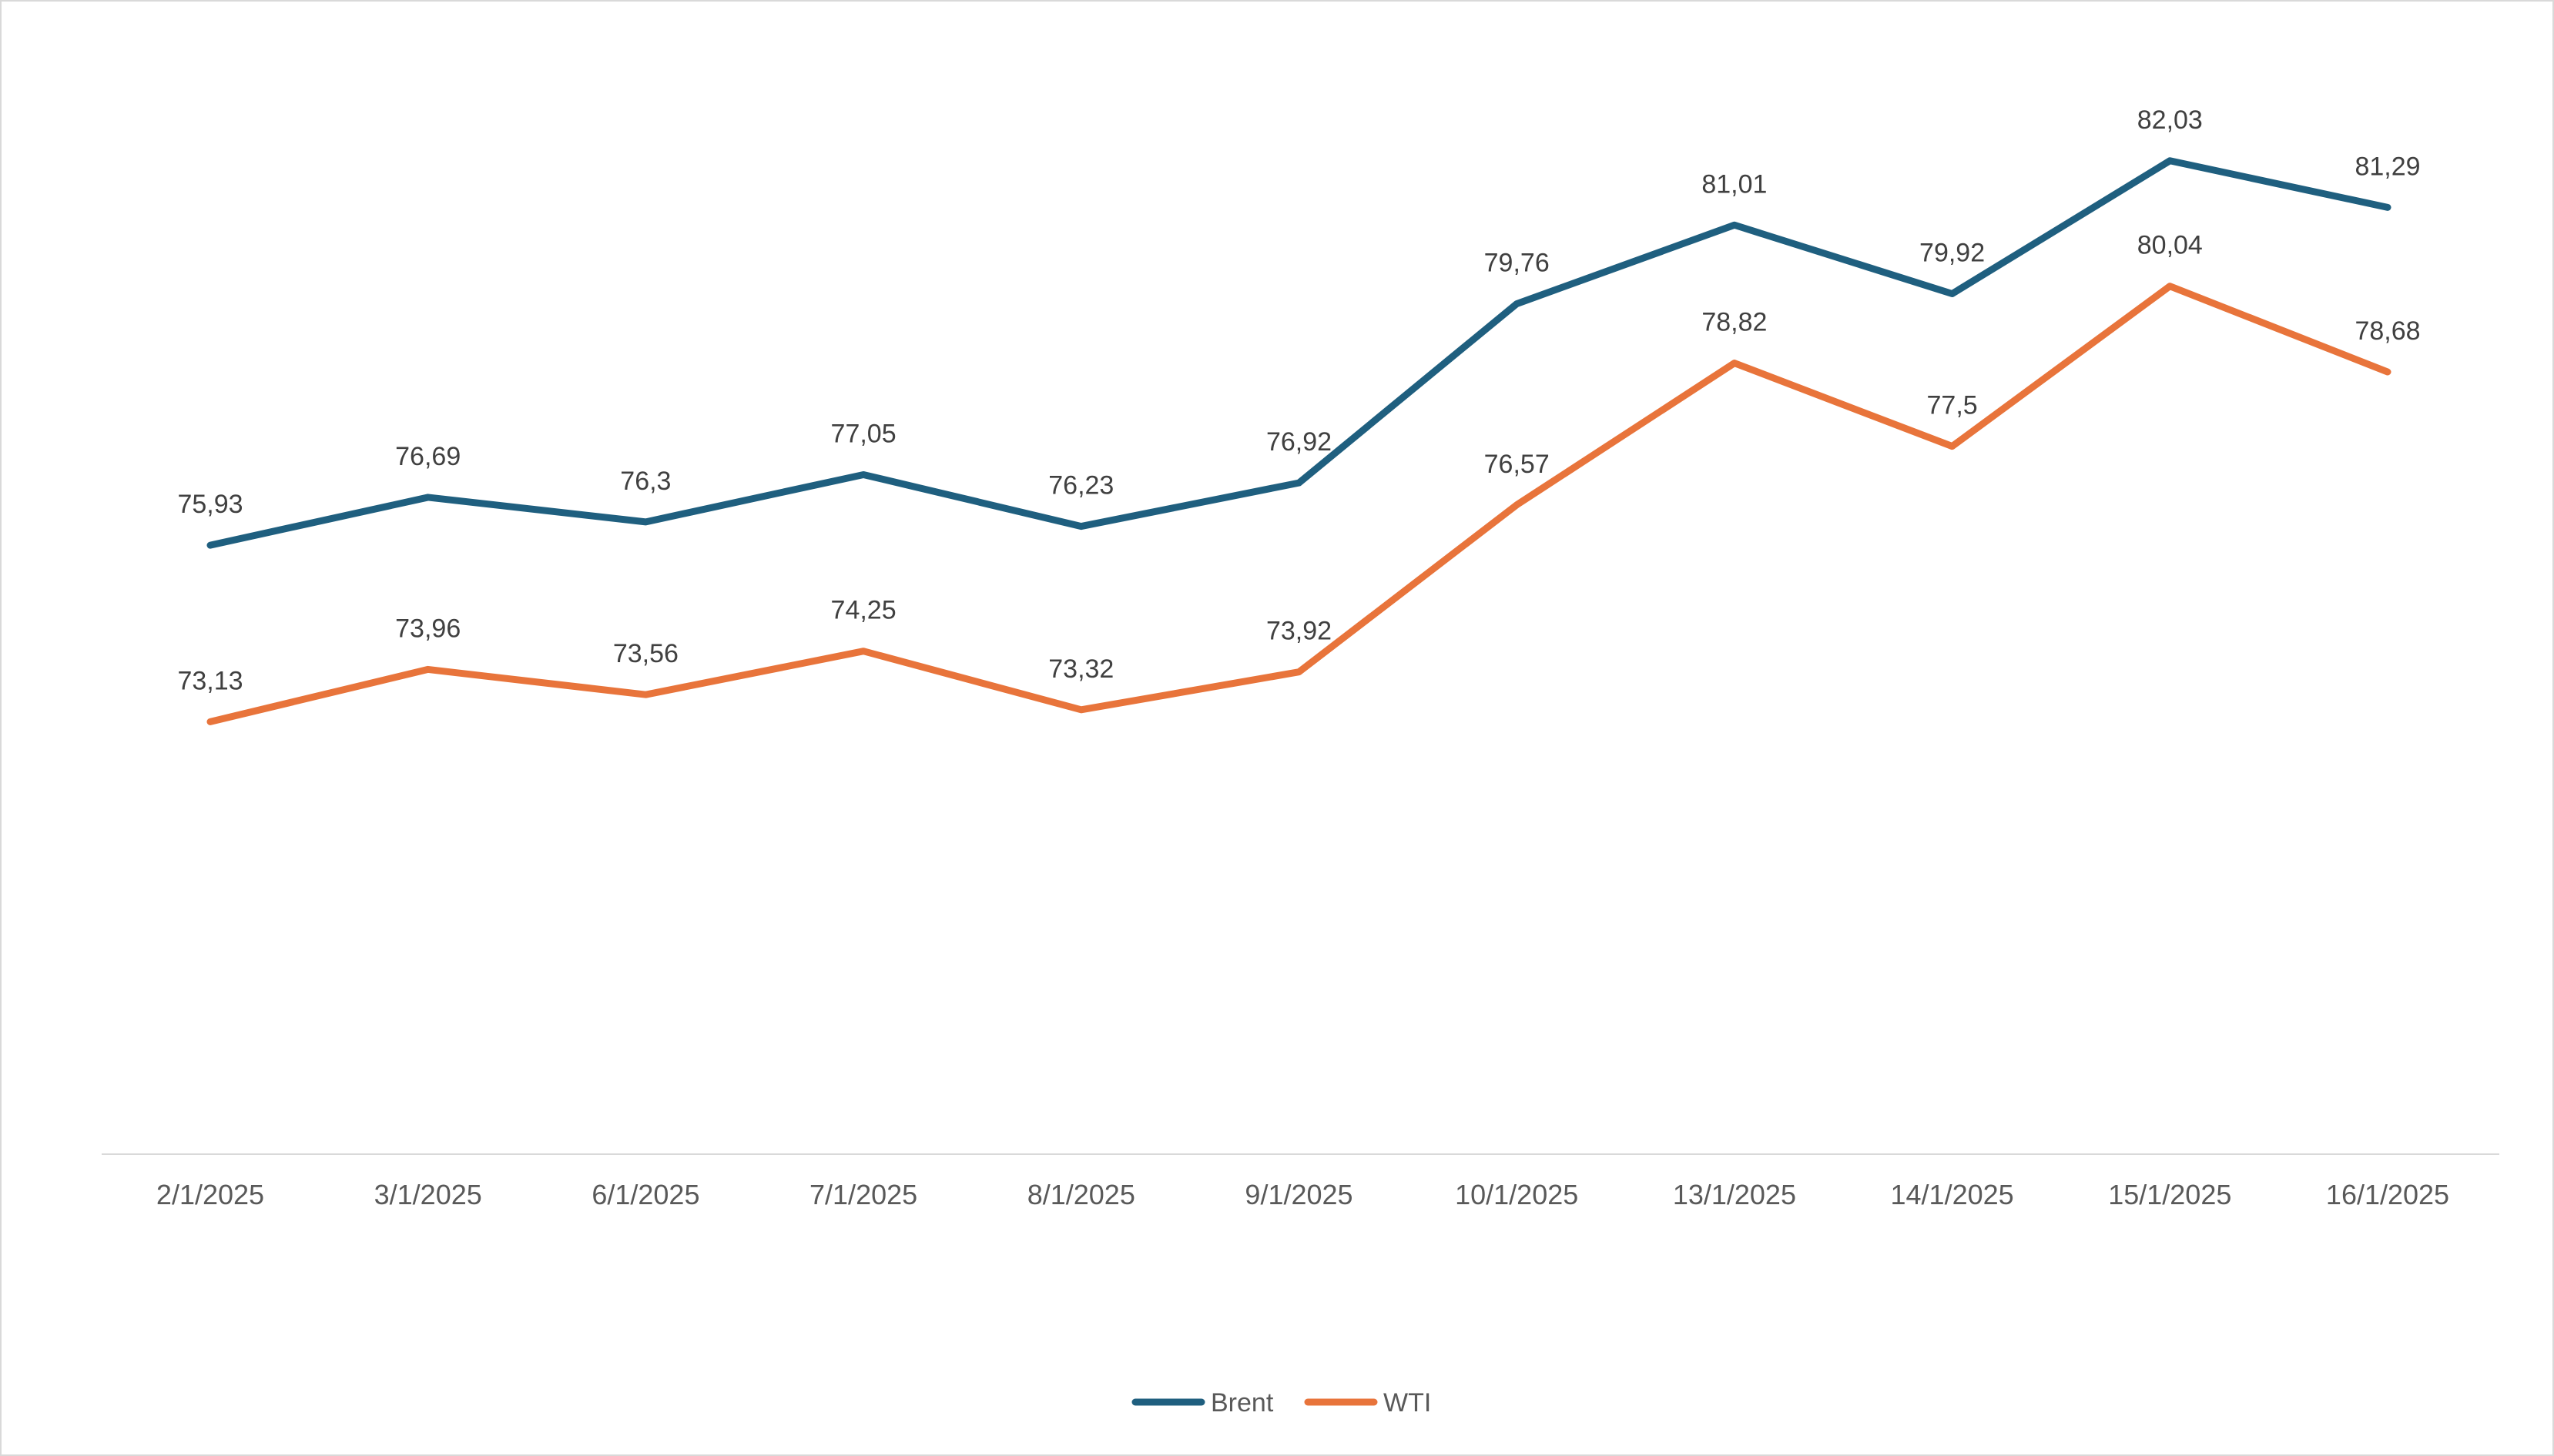 This screenshot has width=2554, height=1456. What do you see at coordinates (1299, 442) in the screenshot?
I see `data-label: 76,92` at bounding box center [1299, 442].